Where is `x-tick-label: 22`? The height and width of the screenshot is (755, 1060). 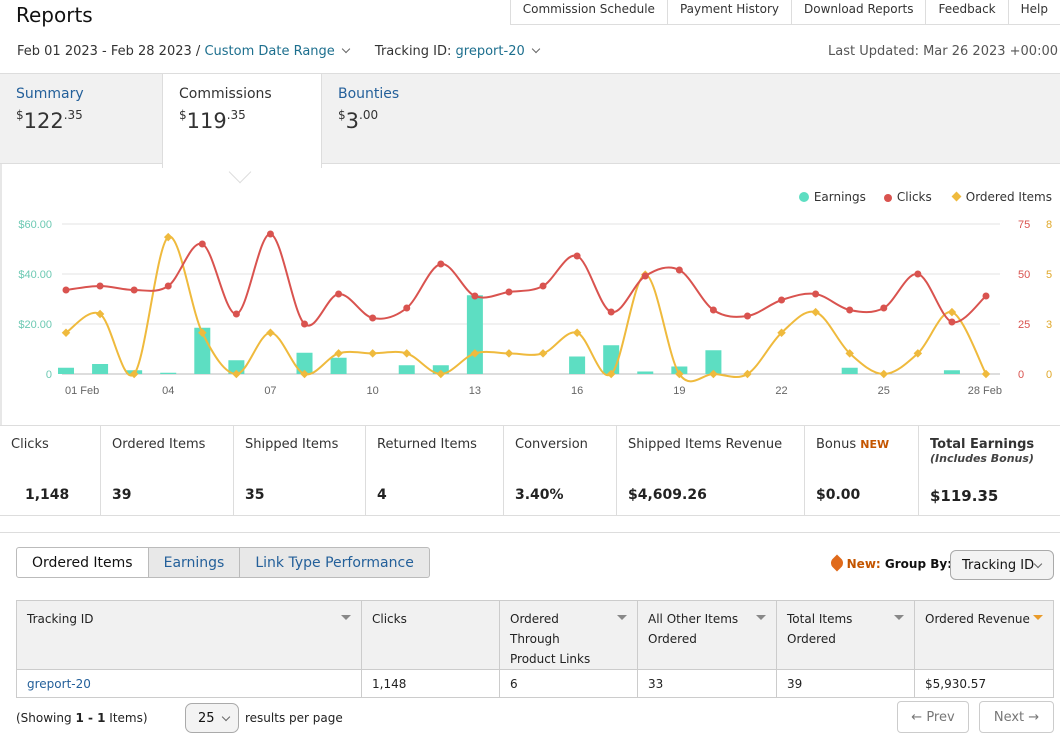
x-tick-label: 22 is located at coordinates (781, 391).